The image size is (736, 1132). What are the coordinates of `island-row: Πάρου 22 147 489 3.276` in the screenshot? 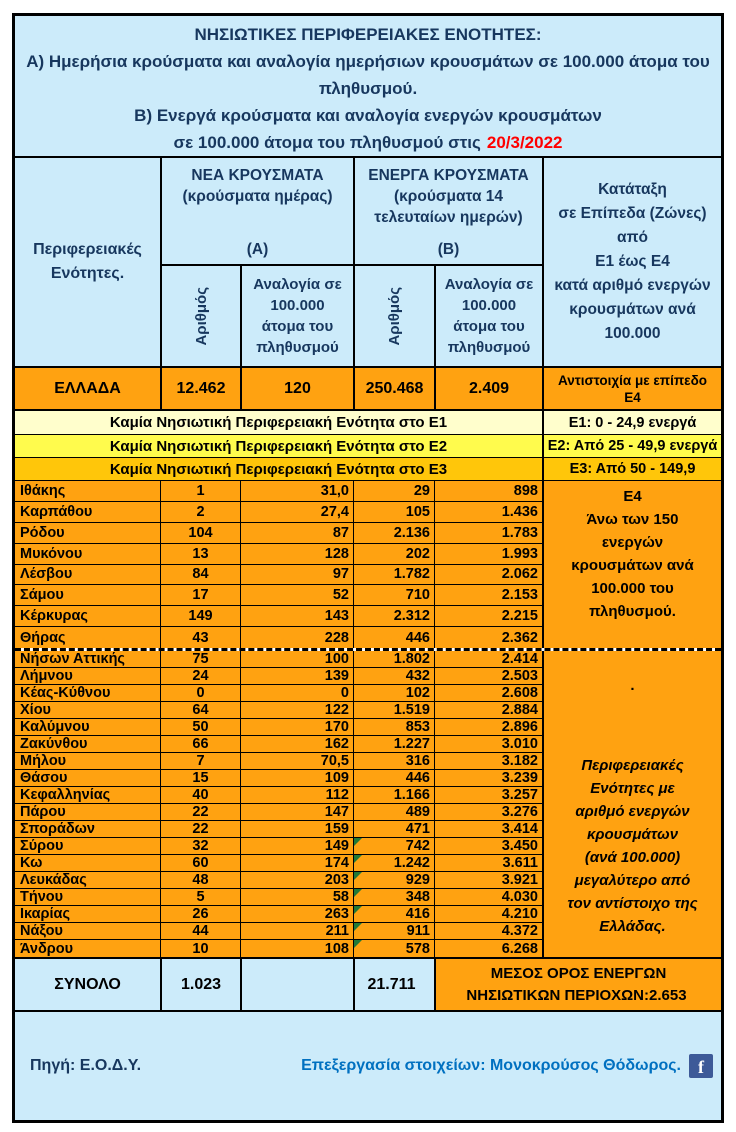 It's located at (278, 812).